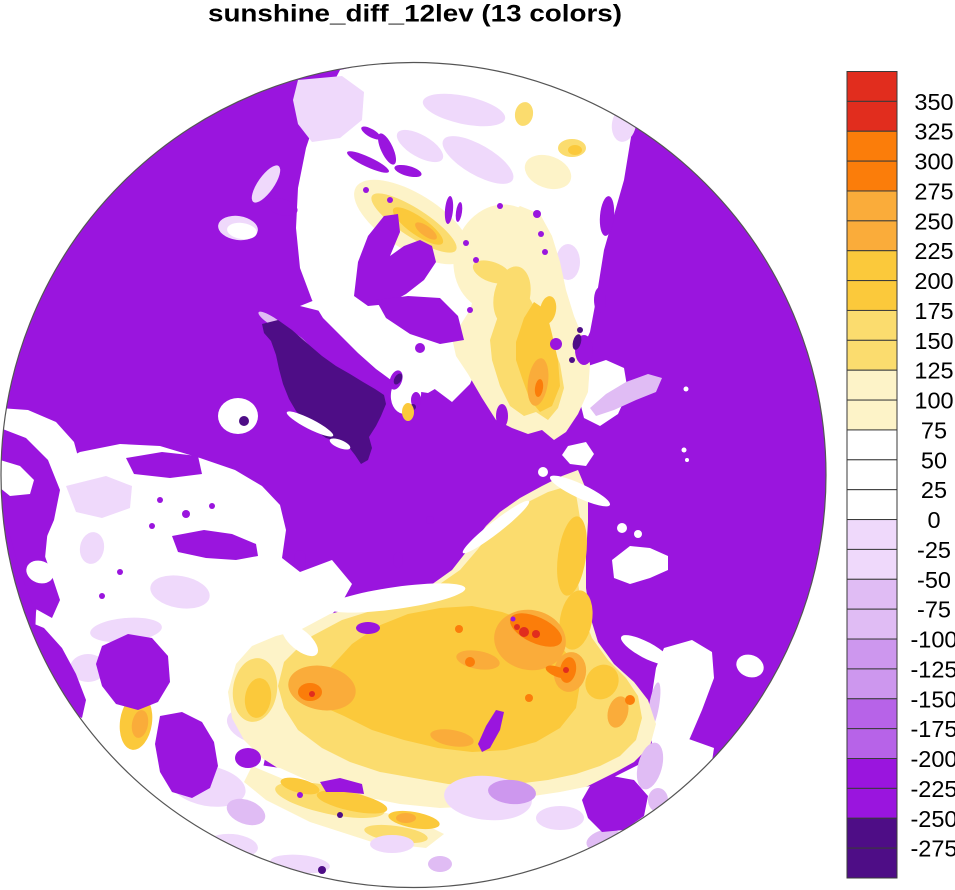 The width and height of the screenshot is (955, 890). What do you see at coordinates (932, 789) in the screenshot?
I see `svg-text: -225` at bounding box center [932, 789].